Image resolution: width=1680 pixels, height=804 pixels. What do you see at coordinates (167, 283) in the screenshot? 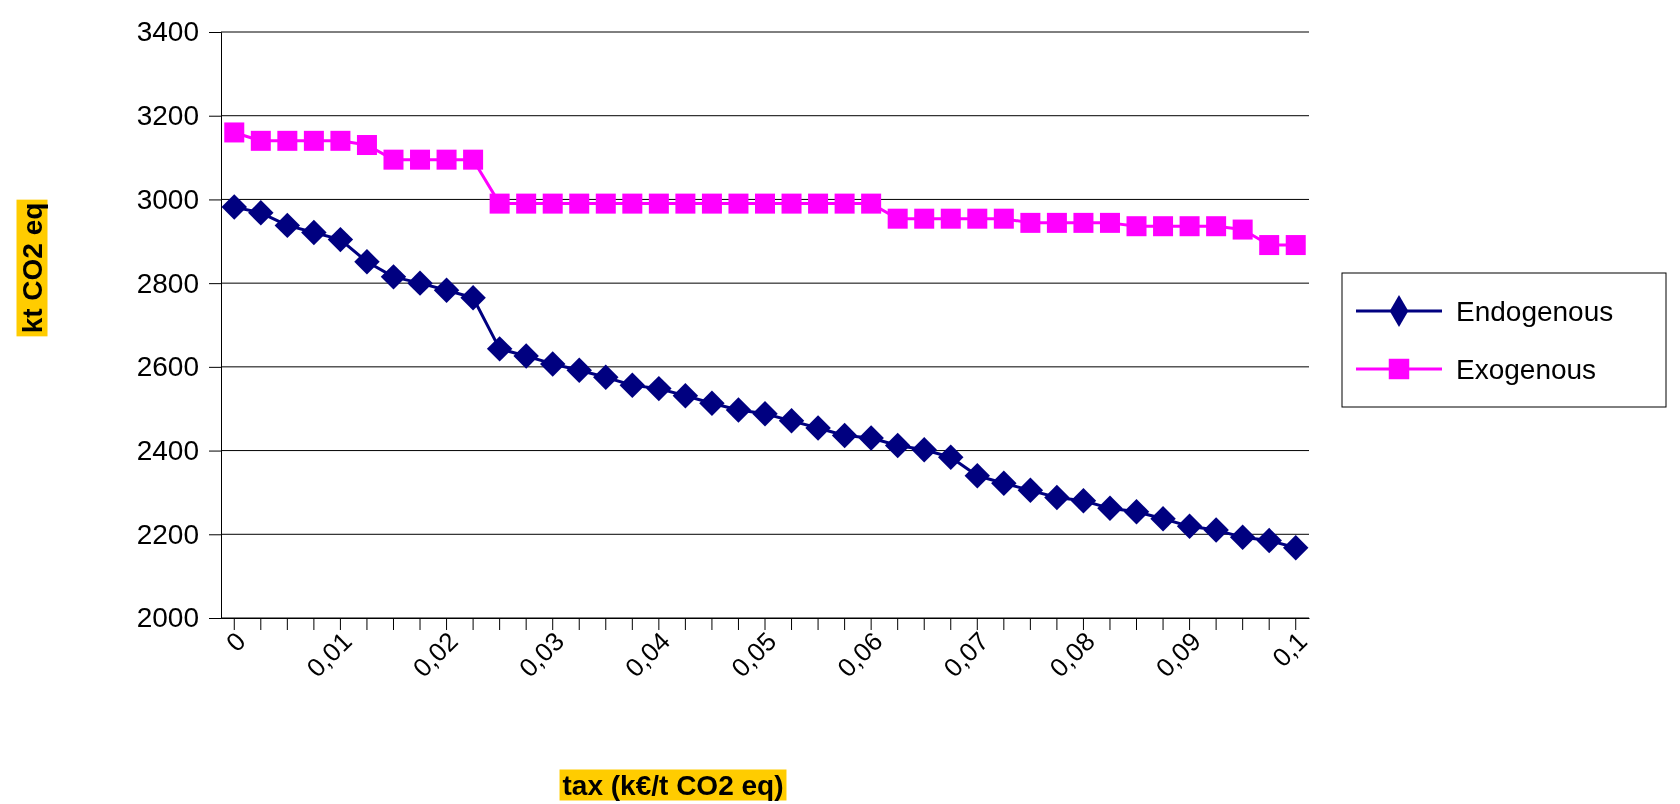
I see `y-tick-label: 2800` at bounding box center [167, 283].